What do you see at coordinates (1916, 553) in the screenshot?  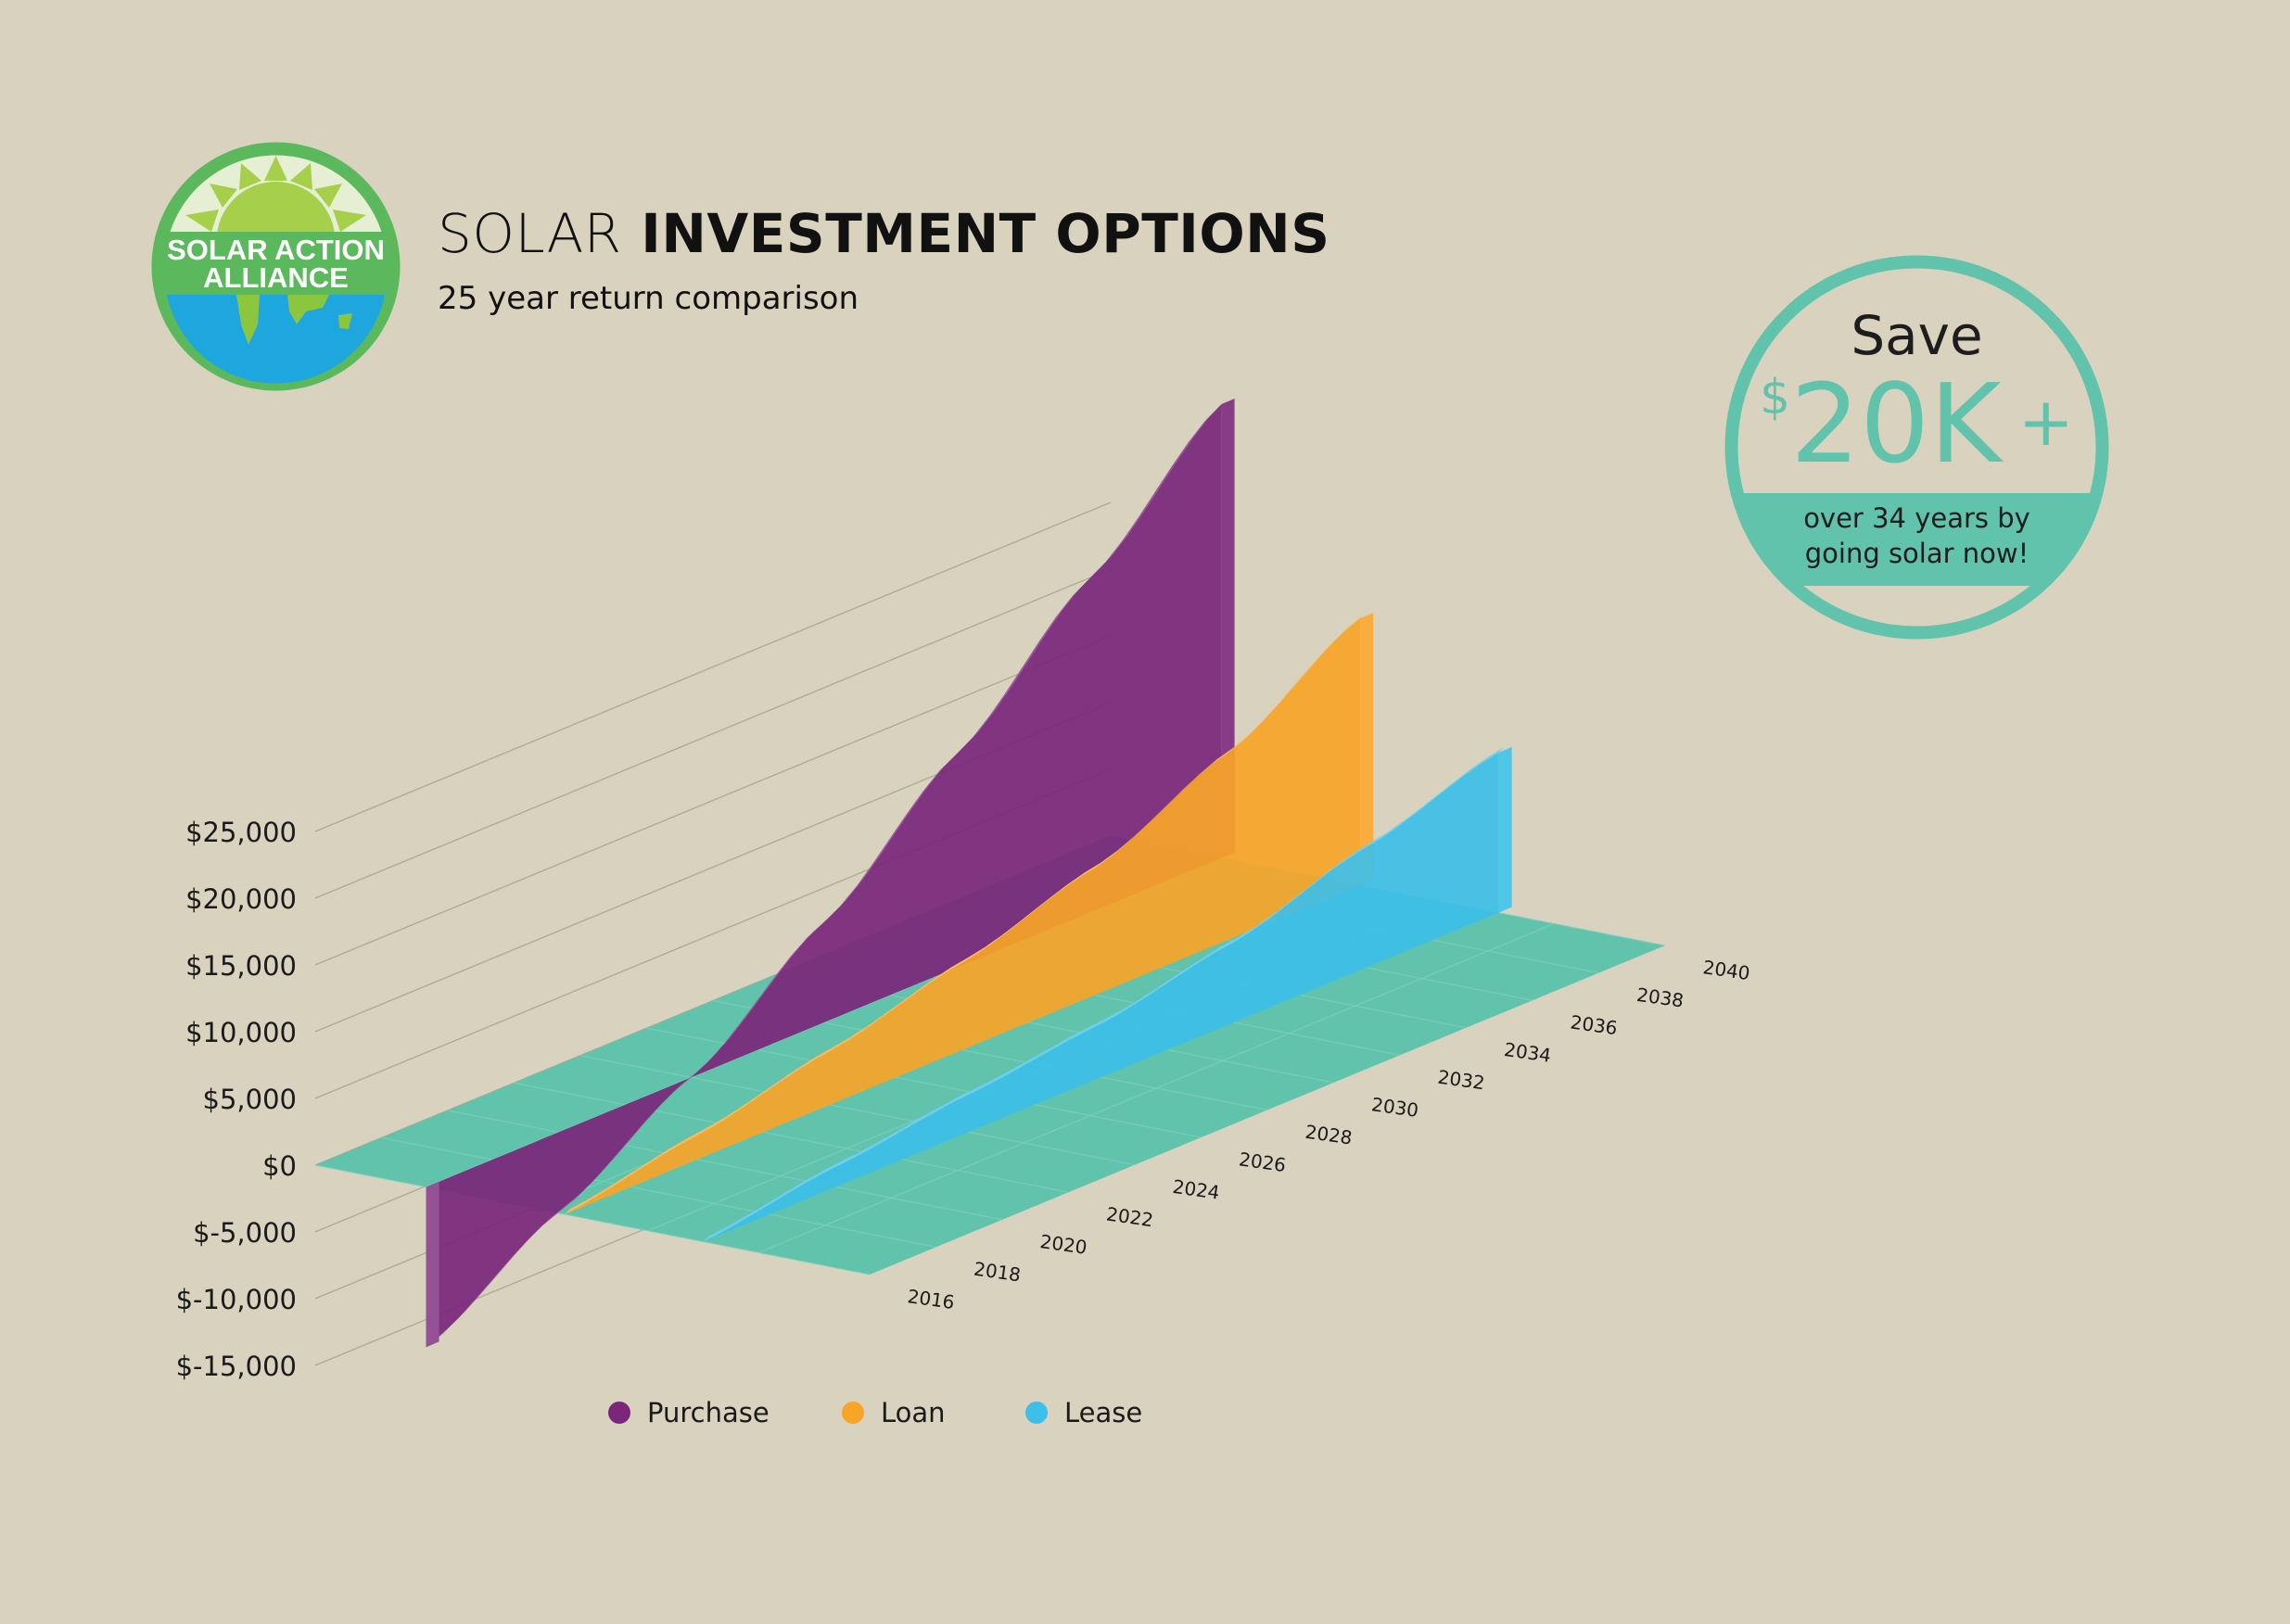 I see `badge-caption-line2: going solar now!` at bounding box center [1916, 553].